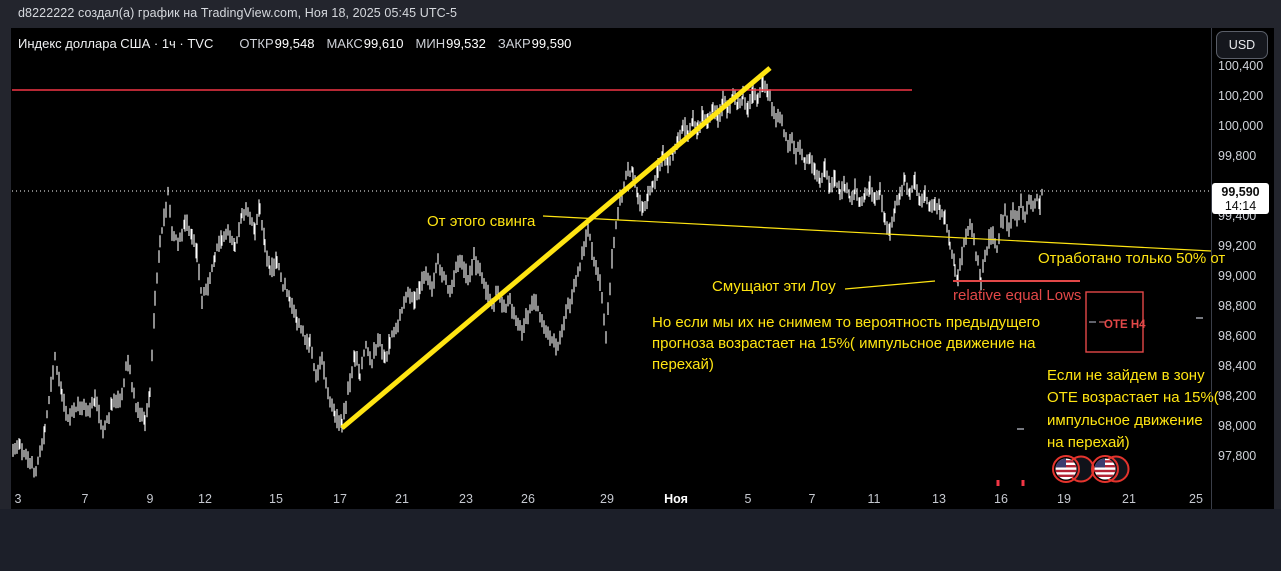 The height and width of the screenshot is (571, 1281). I want to click on brand-bar: TradingView, so click(640, 540).